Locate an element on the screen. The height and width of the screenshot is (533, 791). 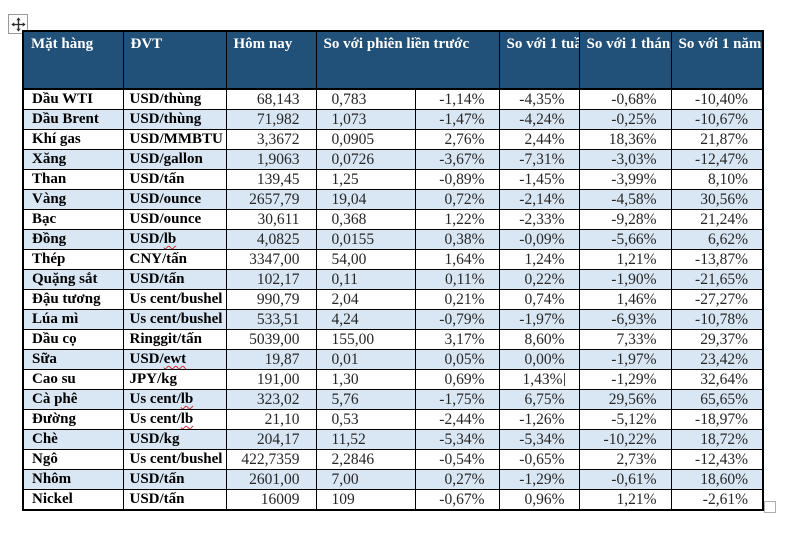
vs-session-pct-cell: -0,79% is located at coordinates (457, 319).